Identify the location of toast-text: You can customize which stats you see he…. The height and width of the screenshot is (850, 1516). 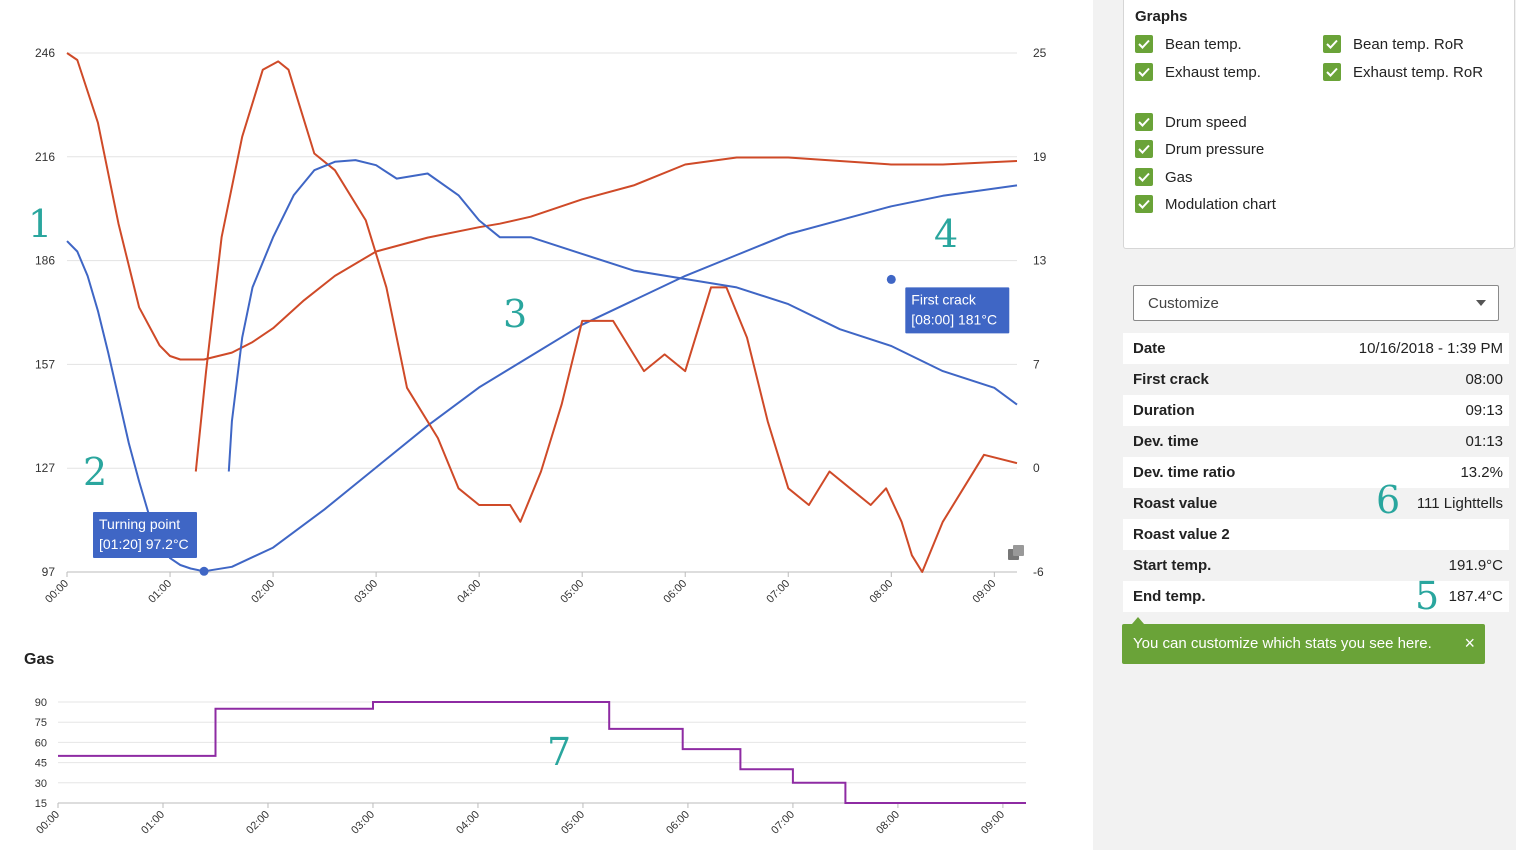
(1282, 643).